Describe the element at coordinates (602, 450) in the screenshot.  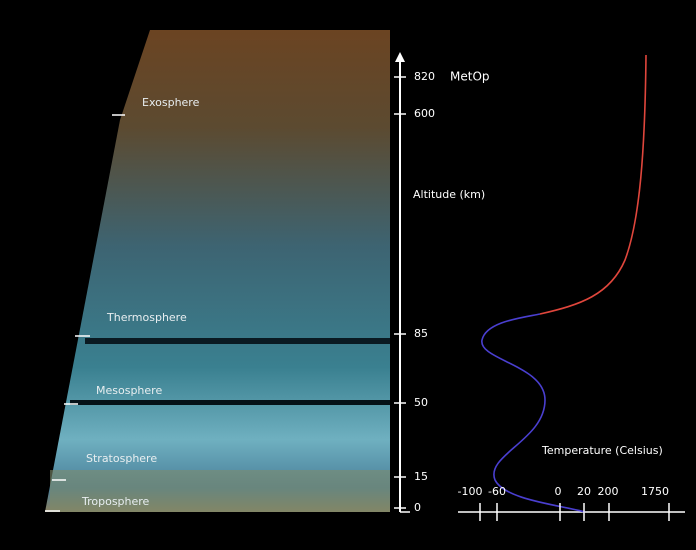
I see `temperature-label: Temperature (Celsius)` at that location.